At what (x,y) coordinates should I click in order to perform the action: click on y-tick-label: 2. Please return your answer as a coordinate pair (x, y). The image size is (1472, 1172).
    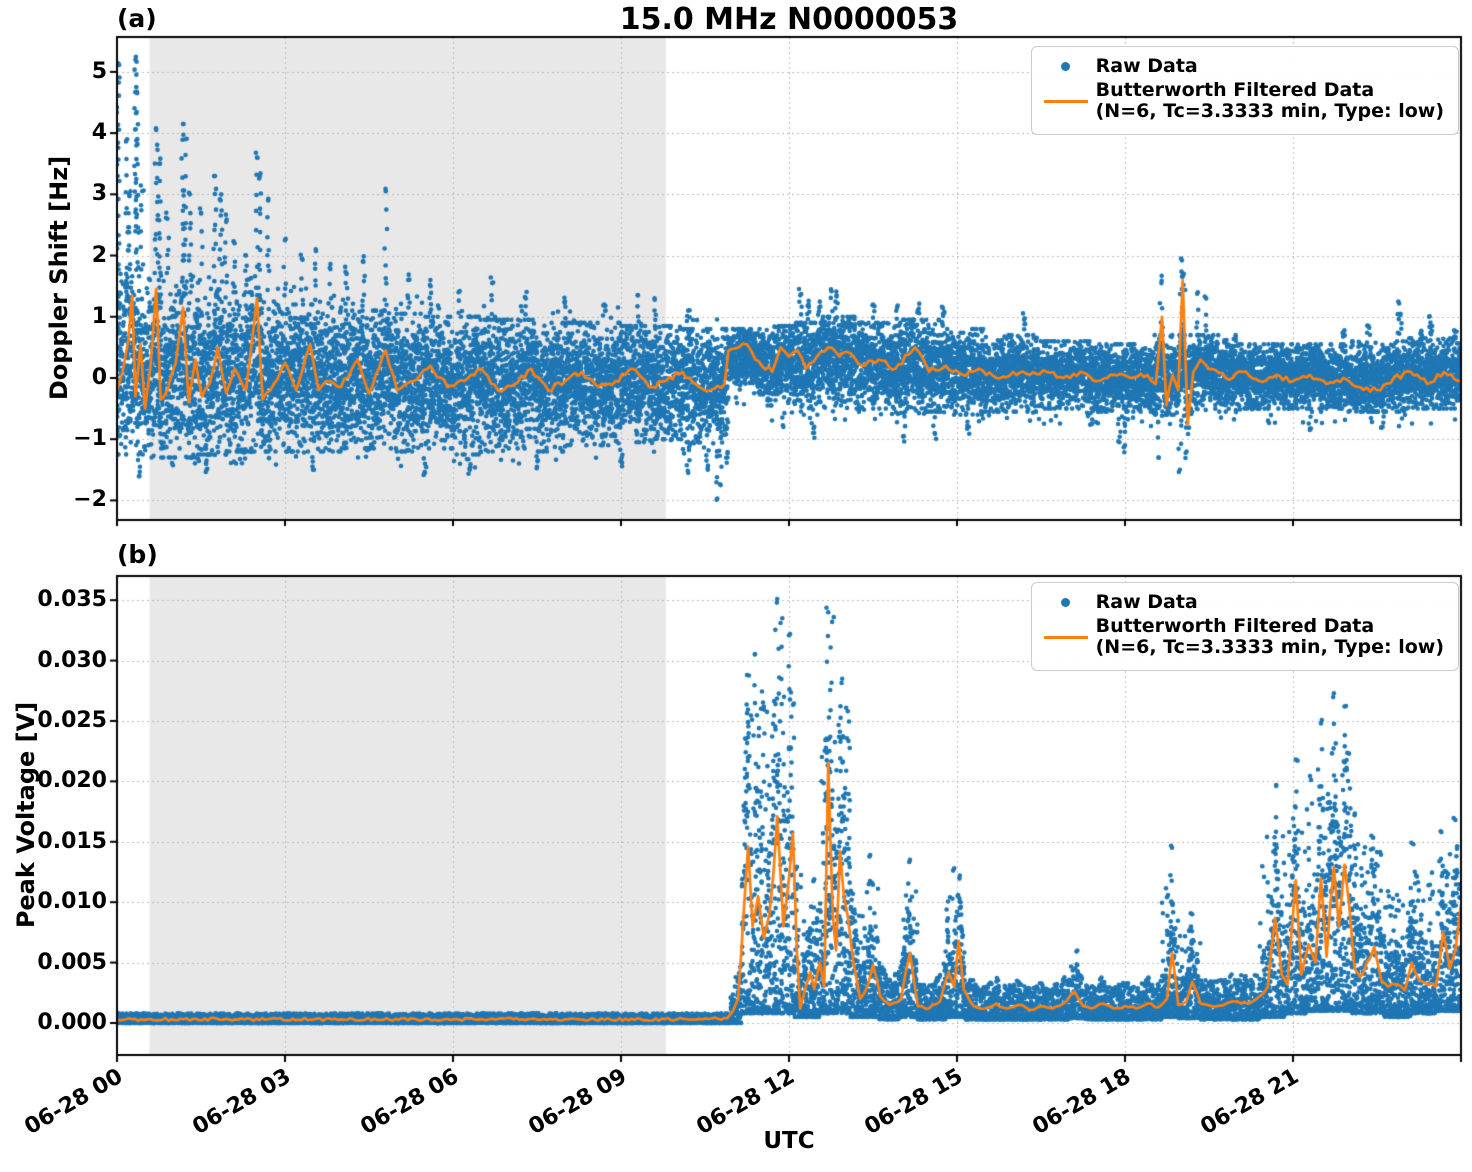
    Looking at the image, I should click on (99, 255).